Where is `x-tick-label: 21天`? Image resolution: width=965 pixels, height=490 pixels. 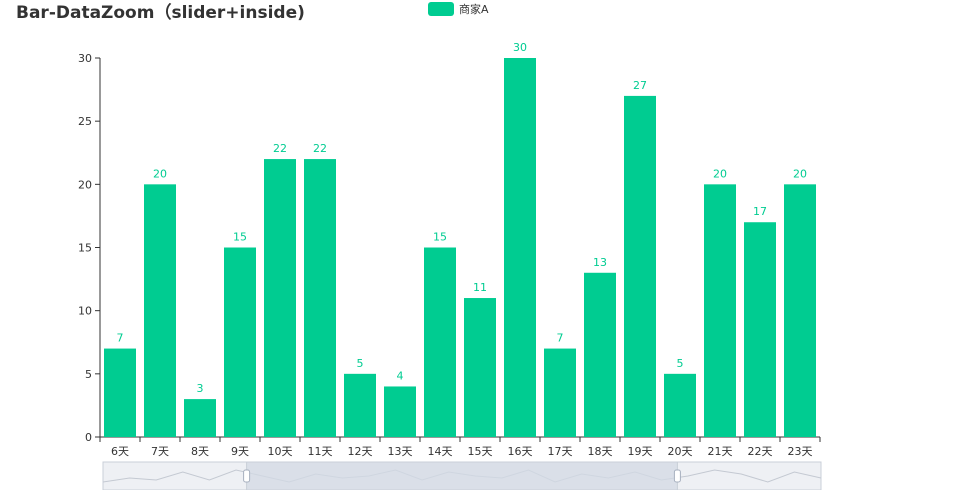 x-tick-label: 21天 is located at coordinates (720, 451).